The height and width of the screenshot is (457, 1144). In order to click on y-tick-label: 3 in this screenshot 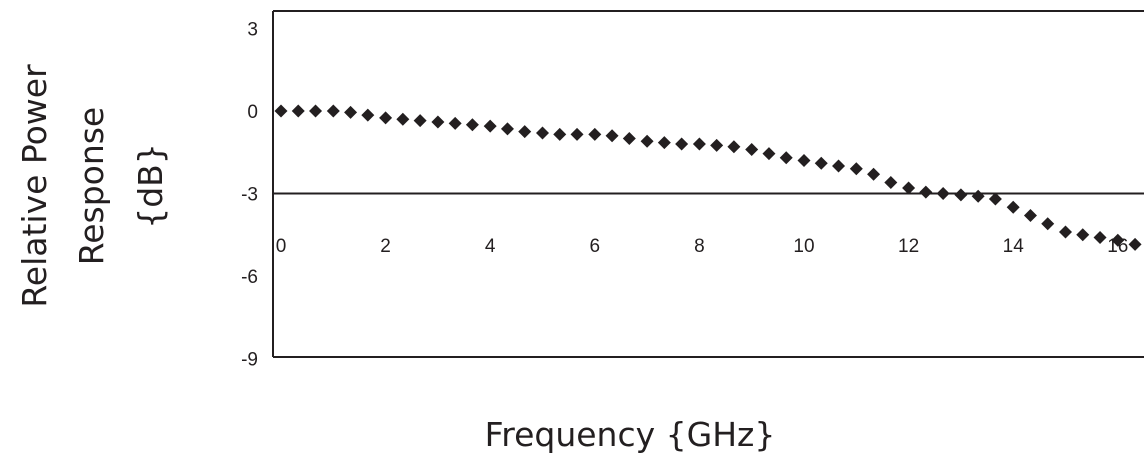, I will do `click(252, 30)`.